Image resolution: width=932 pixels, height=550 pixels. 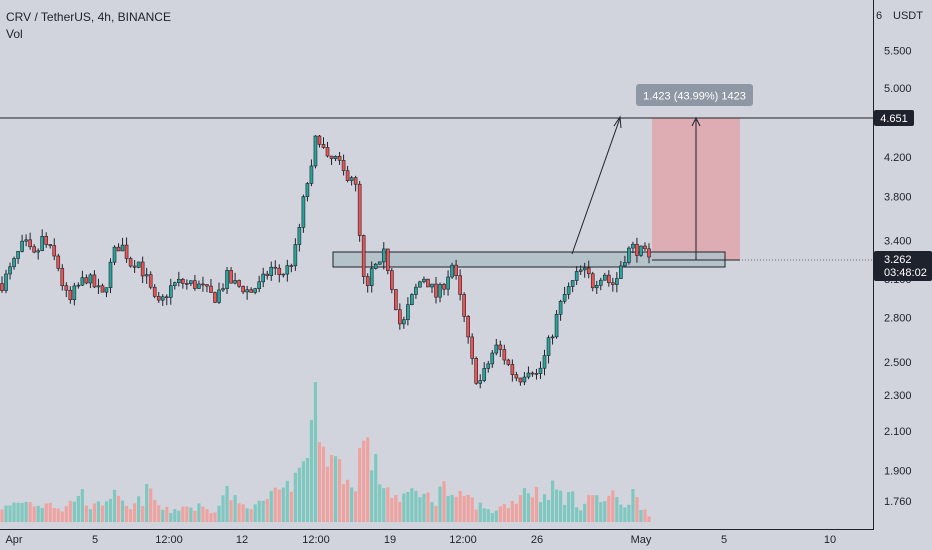 What do you see at coordinates (14, 34) in the screenshot?
I see `volume-indicator-label: Vol` at bounding box center [14, 34].